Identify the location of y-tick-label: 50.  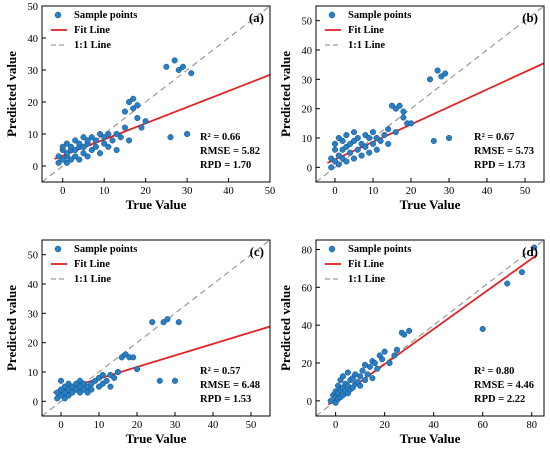
(33, 7).